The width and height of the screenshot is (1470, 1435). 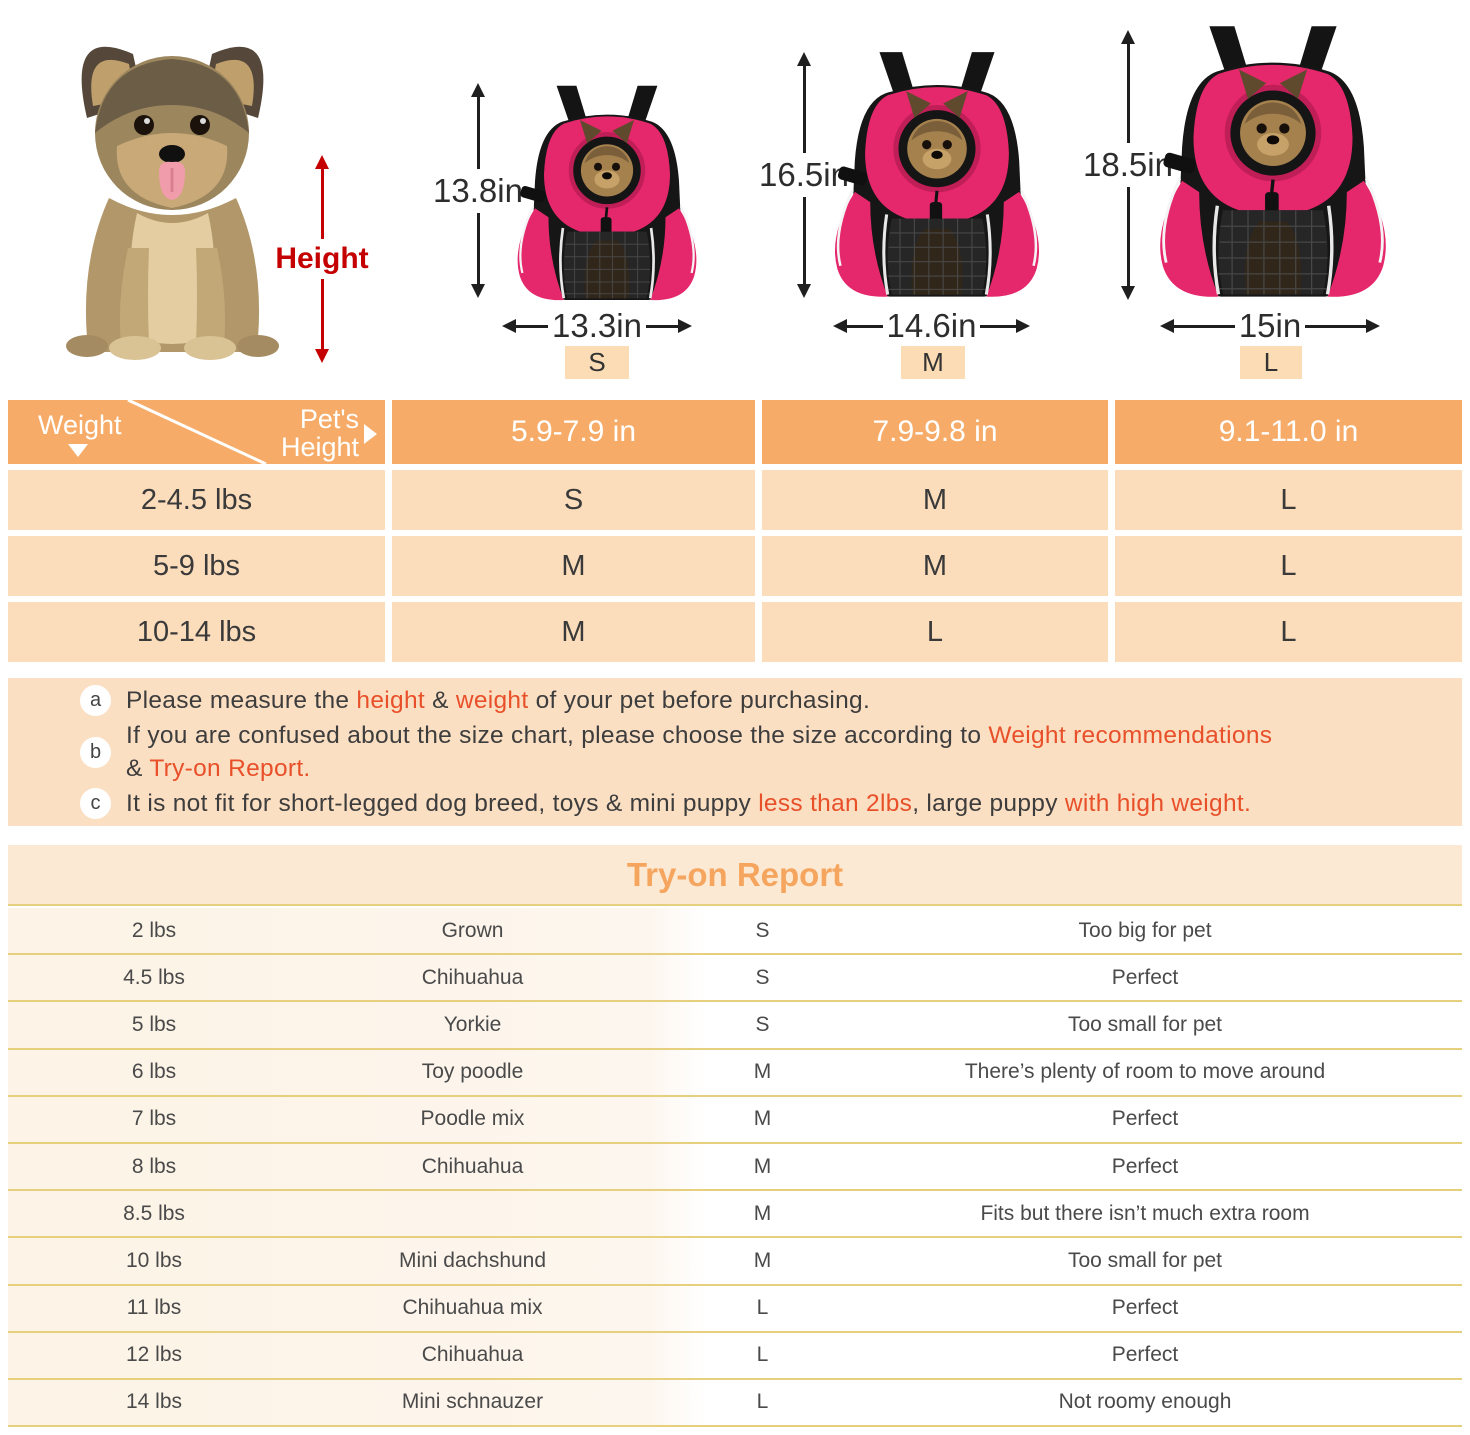 What do you see at coordinates (154, 1119) in the screenshot?
I see `tryon-weight: 7 lbs` at bounding box center [154, 1119].